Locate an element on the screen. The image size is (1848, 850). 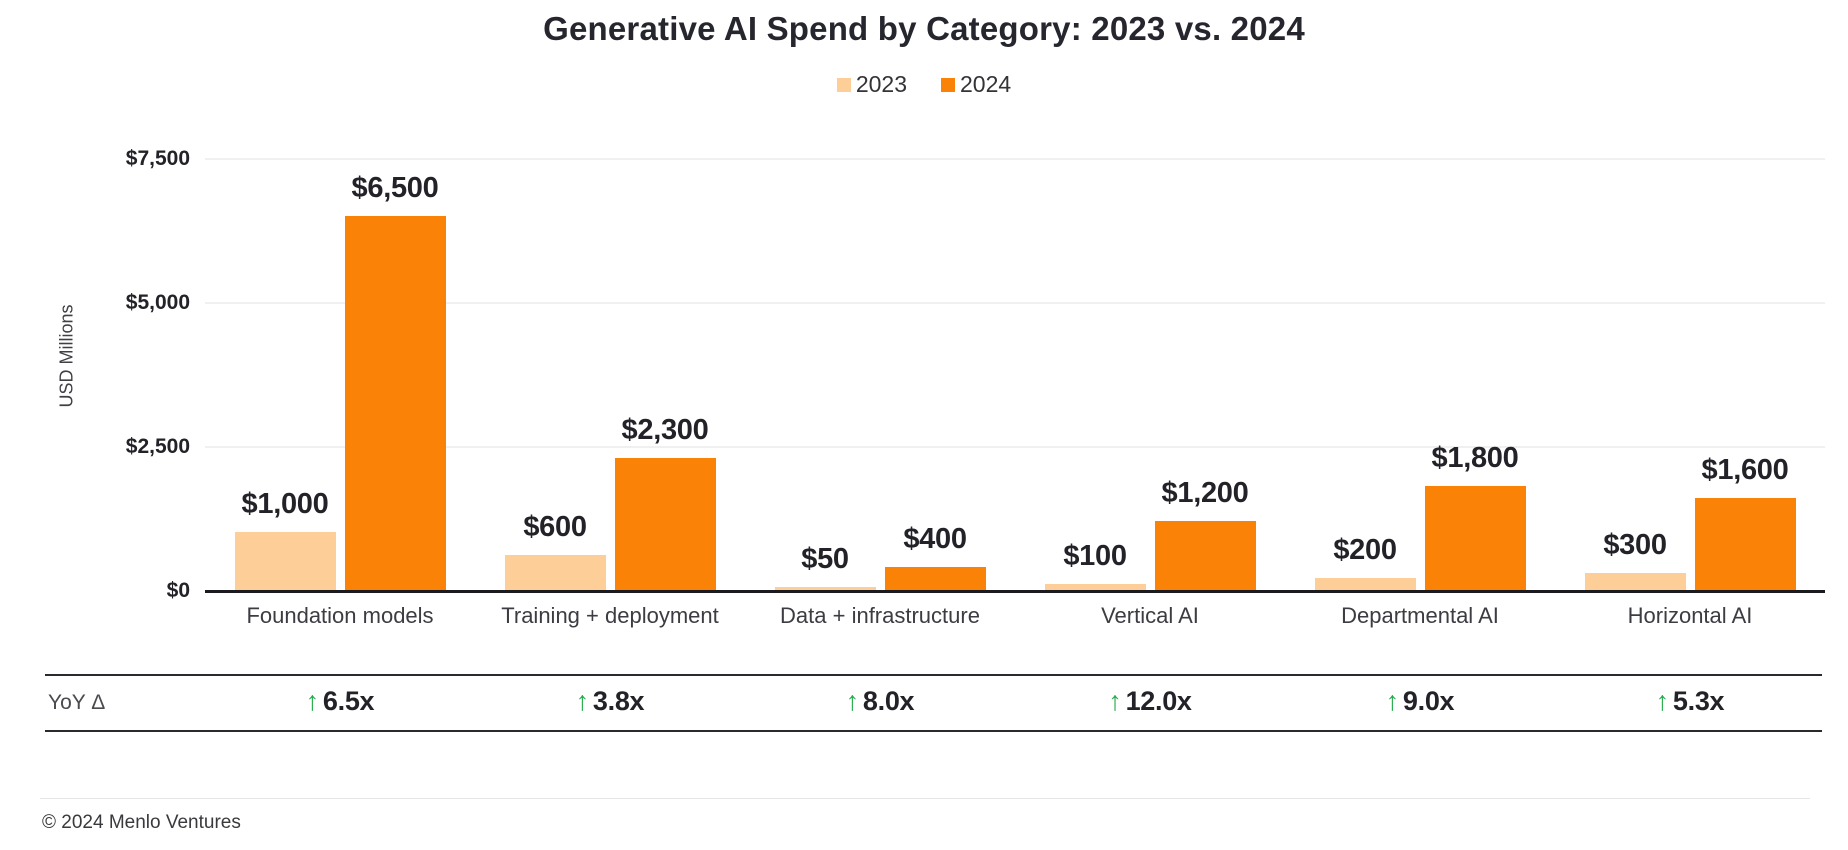
bar-value-2024-4: $1,800 is located at coordinates (1475, 458).